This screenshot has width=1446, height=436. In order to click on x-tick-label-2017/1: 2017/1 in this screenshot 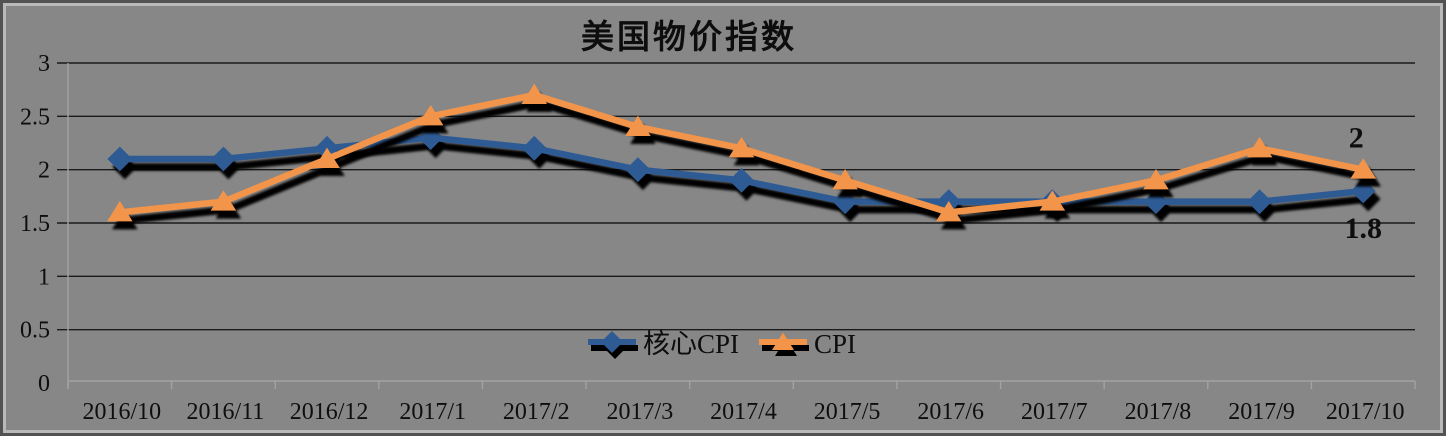, I will do `click(432, 412)`.